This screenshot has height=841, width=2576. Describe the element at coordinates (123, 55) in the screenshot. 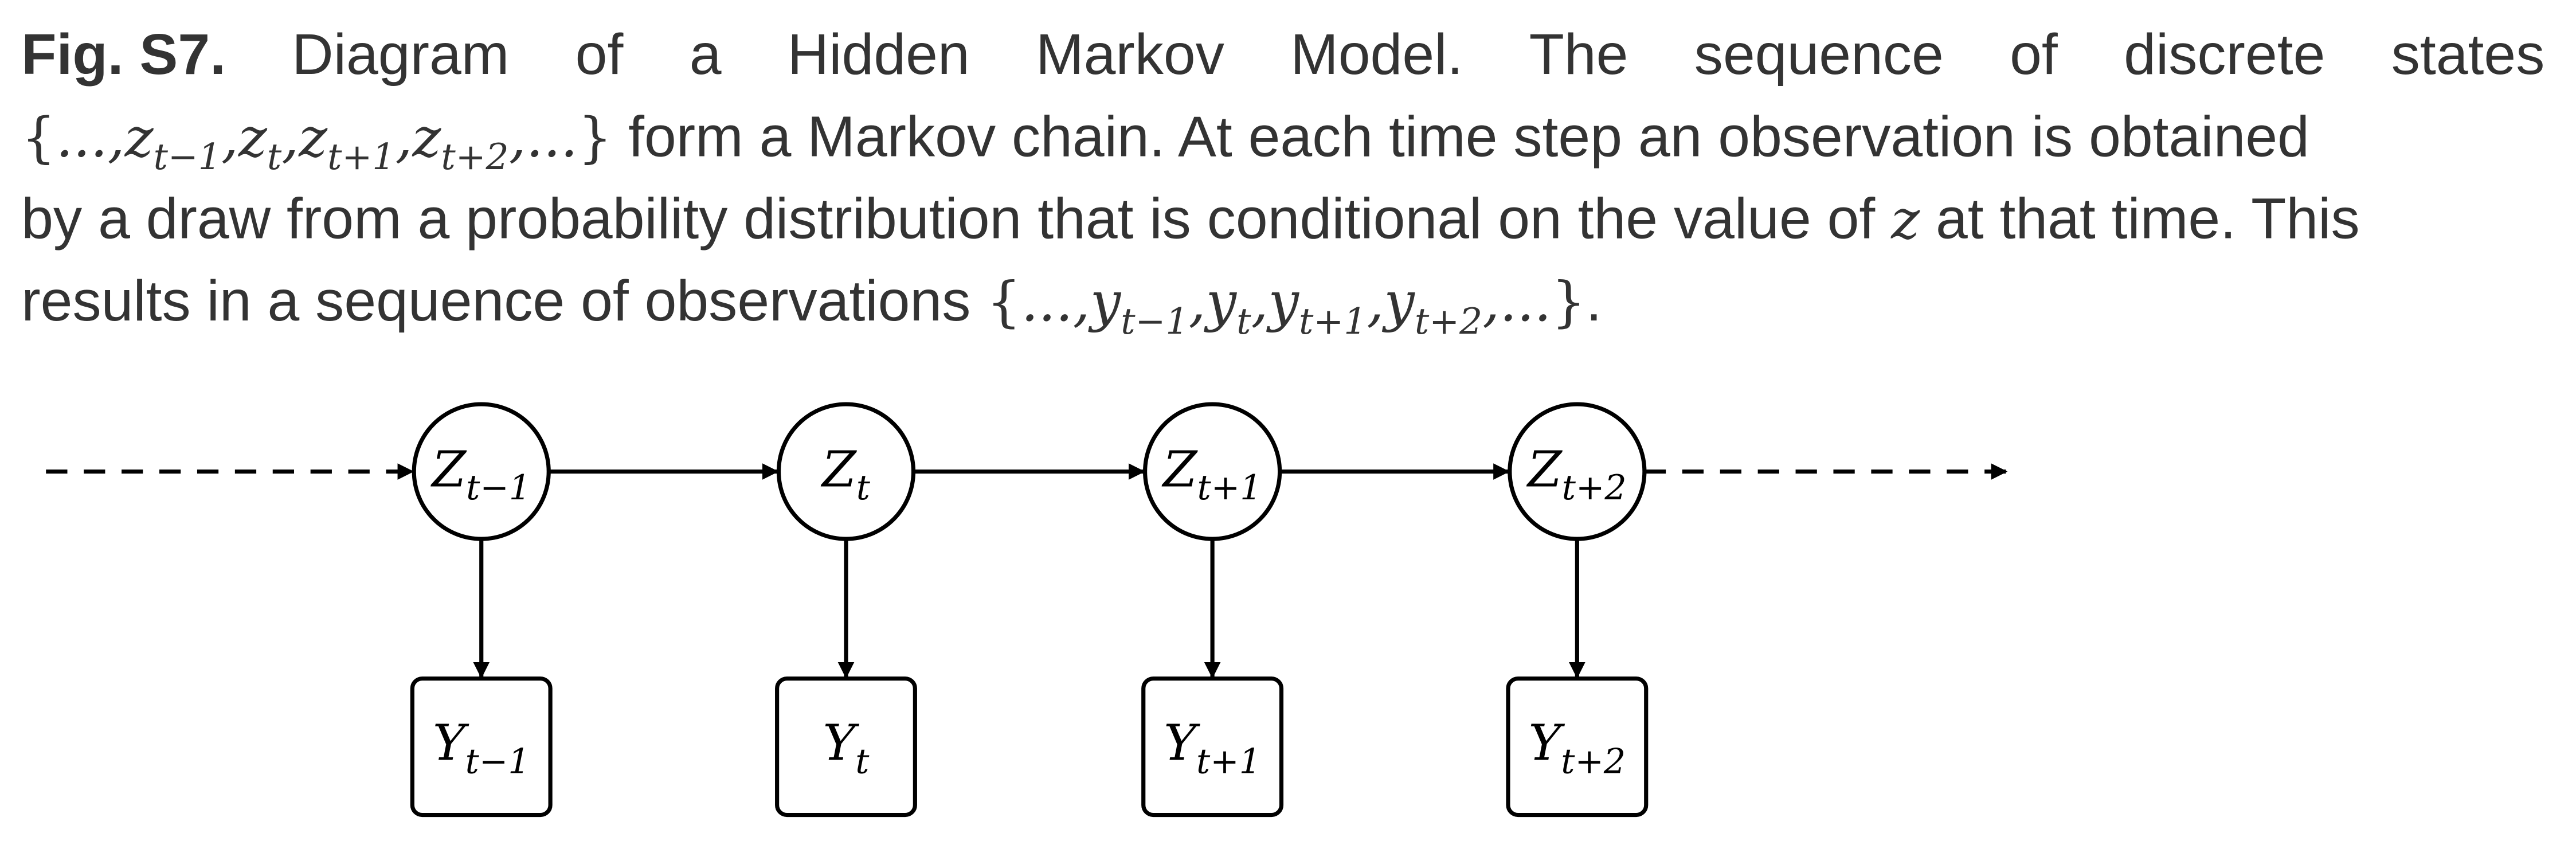

I see `figure-label: Fig. S7.` at that location.